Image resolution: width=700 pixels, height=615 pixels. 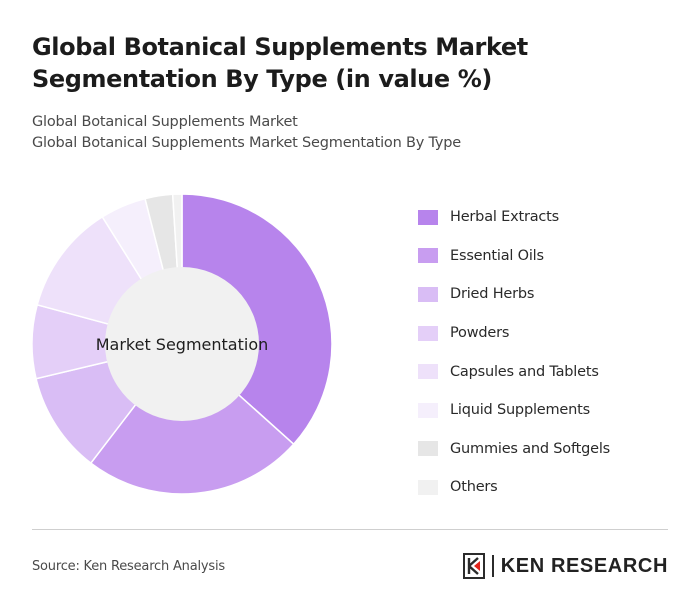 I want to click on ken-research-logo: KEN RESEARCH, so click(x=565, y=566).